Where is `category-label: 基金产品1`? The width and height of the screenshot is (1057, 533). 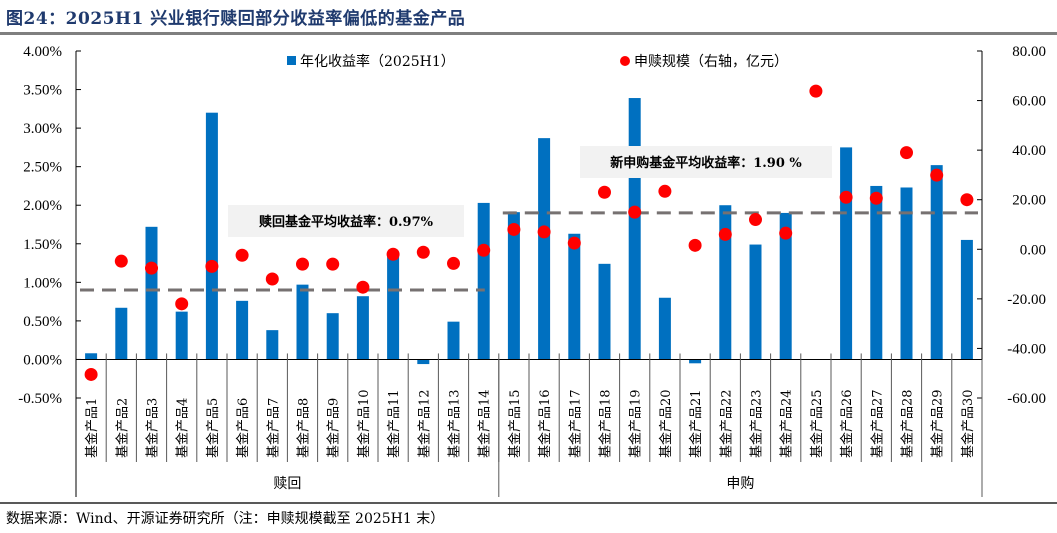
category-label: 基金产品1 is located at coordinates (92, 428).